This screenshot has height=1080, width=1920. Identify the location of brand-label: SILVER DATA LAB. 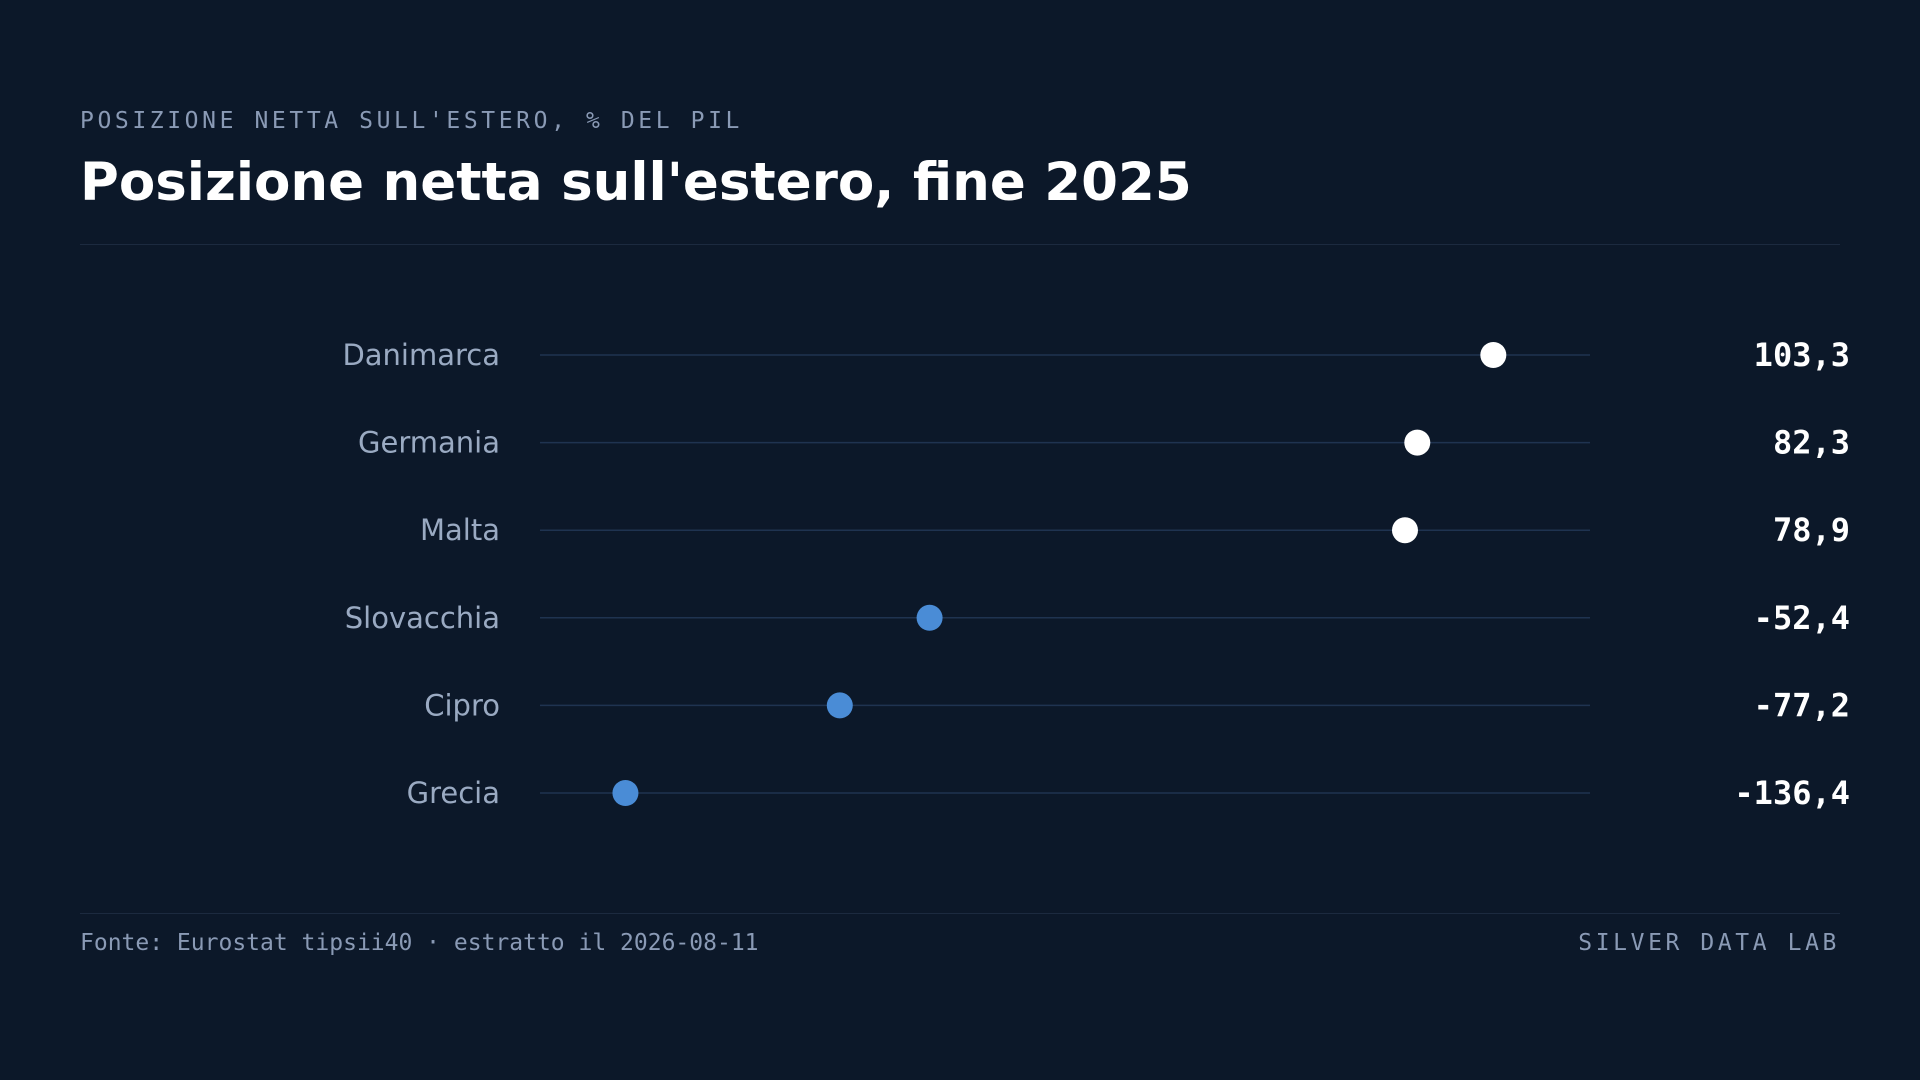
(1709, 943).